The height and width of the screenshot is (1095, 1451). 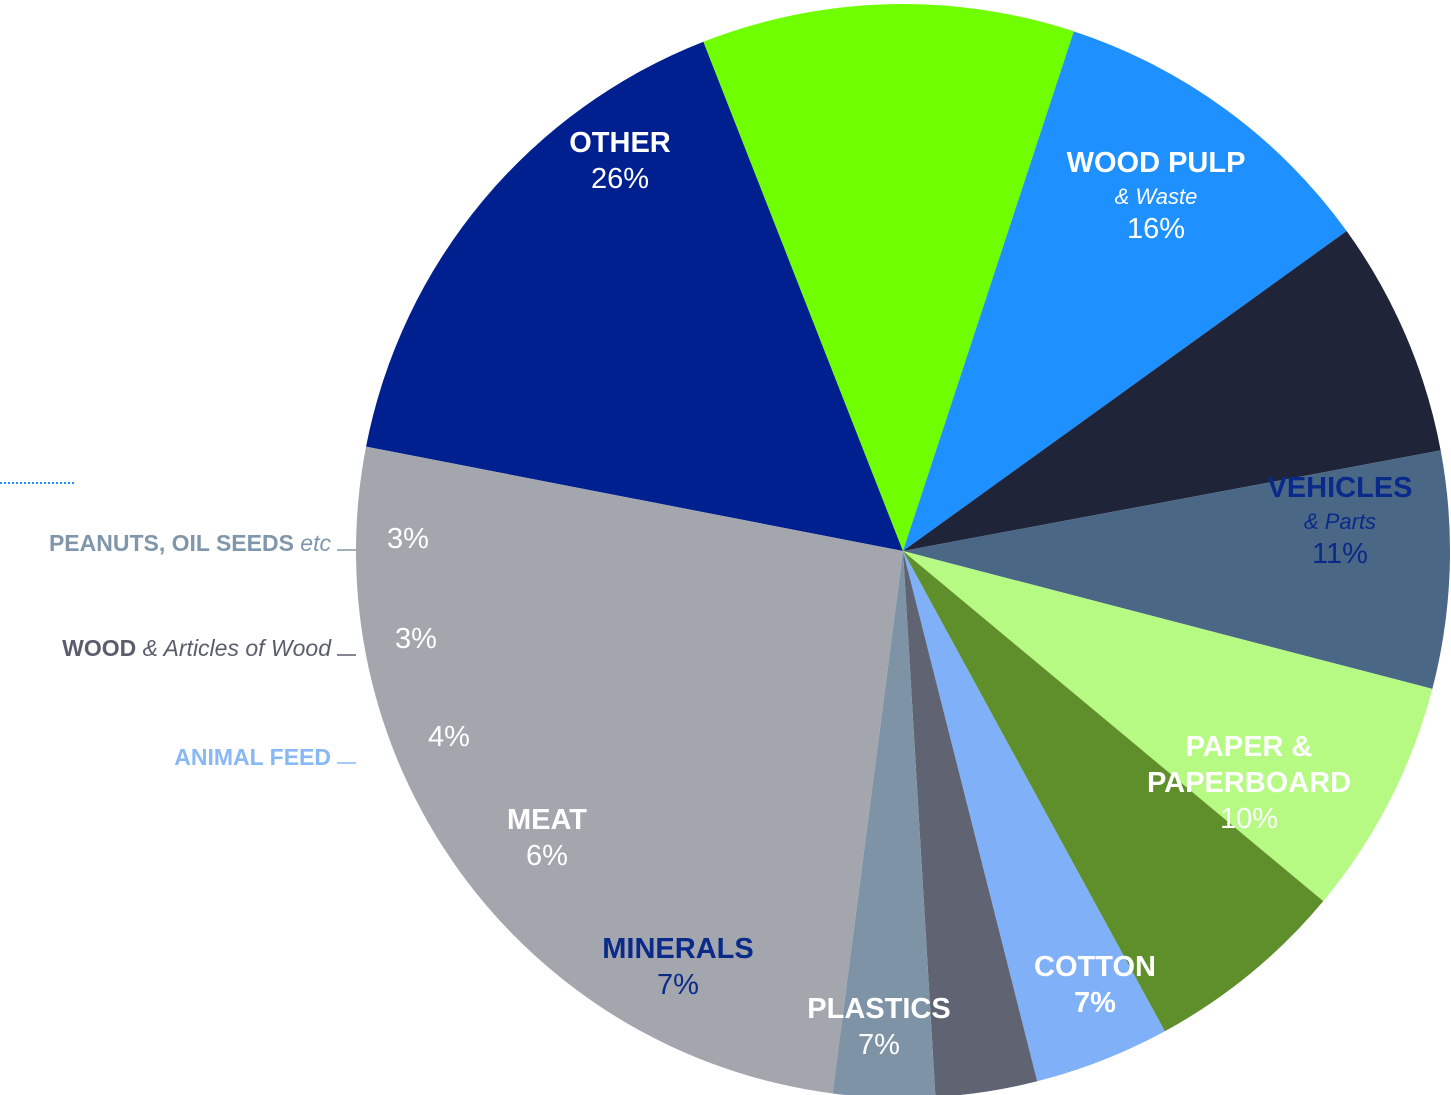 I want to click on slice-label-paper: PAPER &, so click(x=1249, y=747).